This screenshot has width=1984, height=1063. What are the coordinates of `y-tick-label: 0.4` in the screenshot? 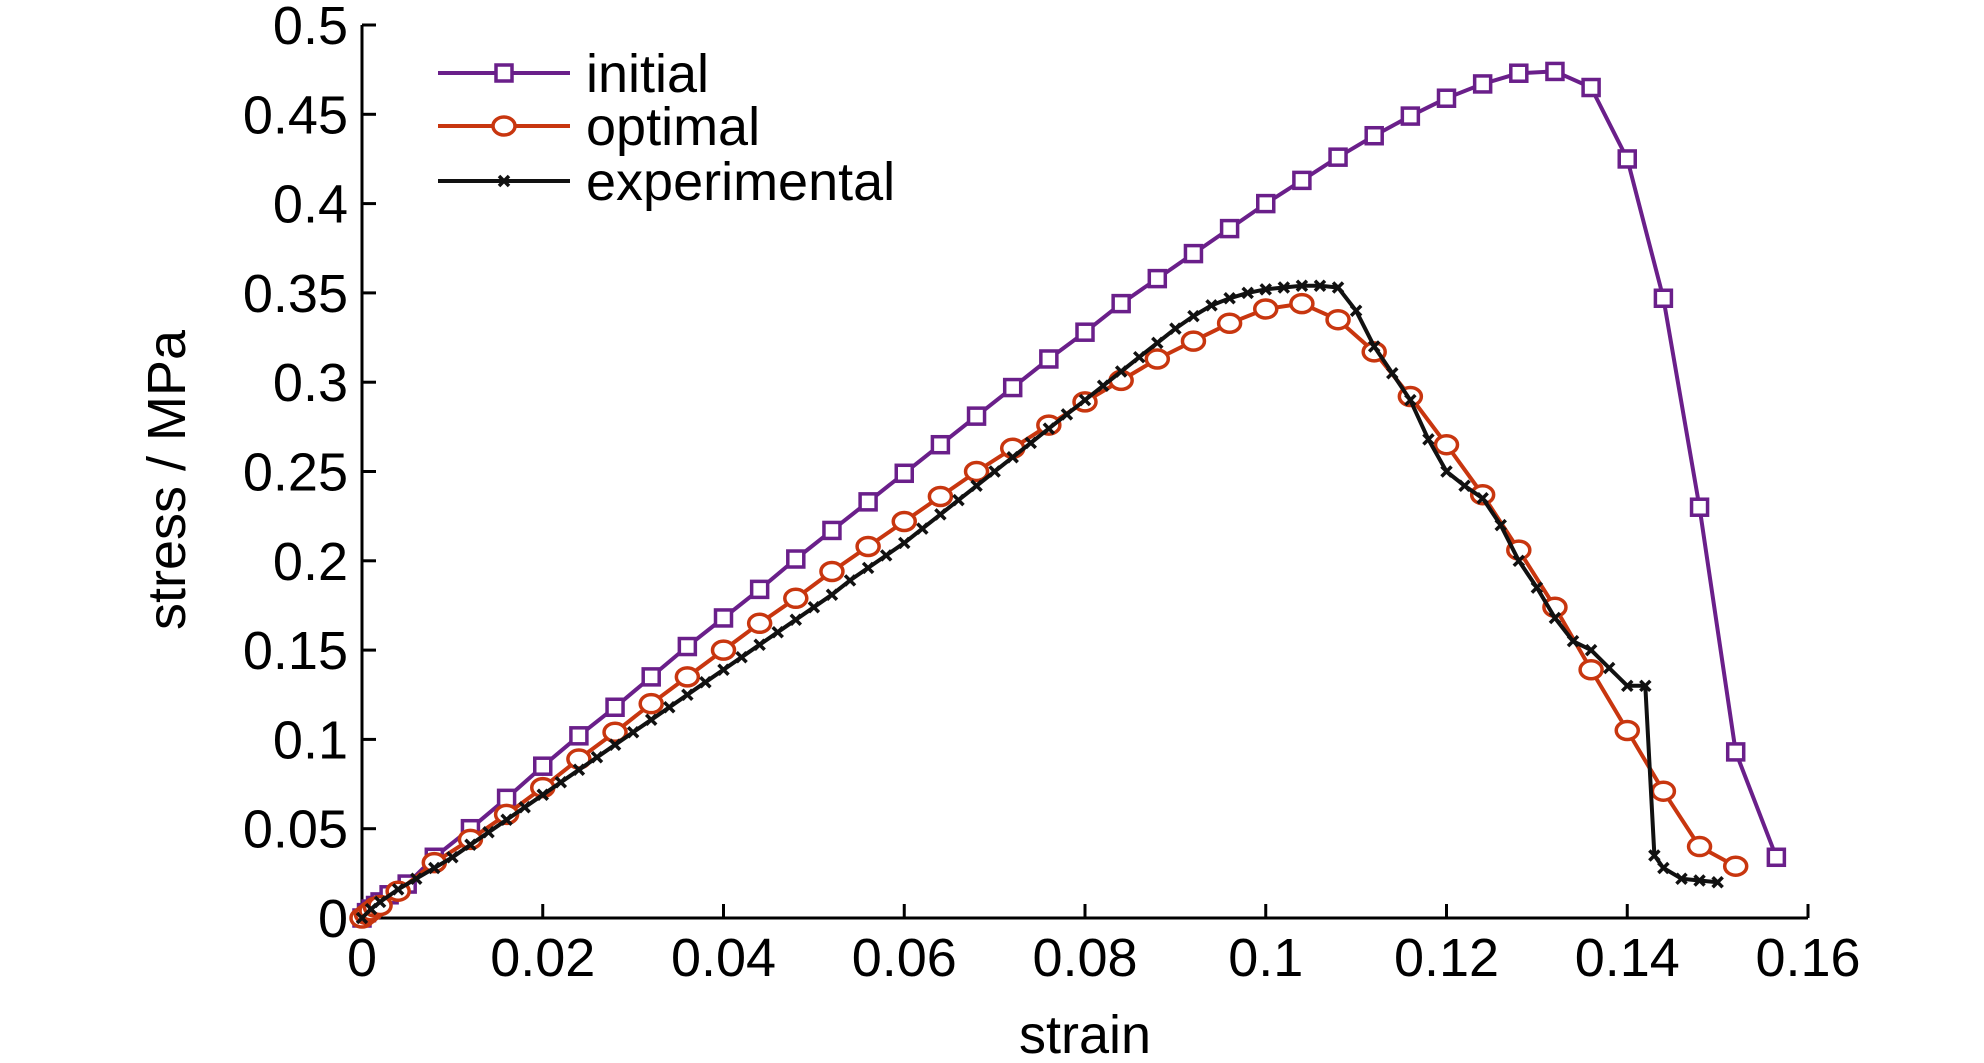 It's located at (310, 205).